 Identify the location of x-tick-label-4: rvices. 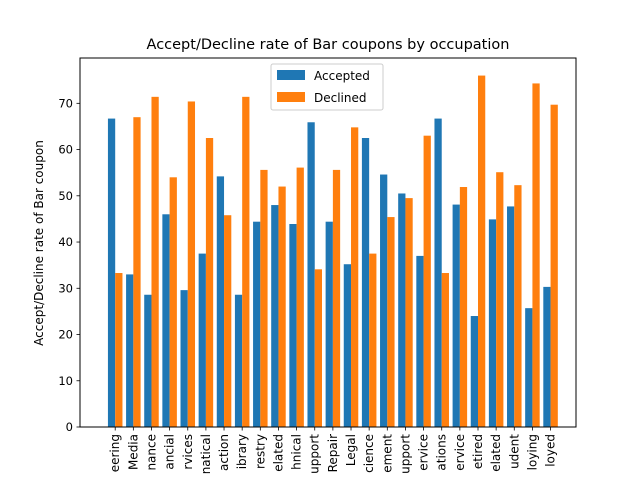
(188, 452).